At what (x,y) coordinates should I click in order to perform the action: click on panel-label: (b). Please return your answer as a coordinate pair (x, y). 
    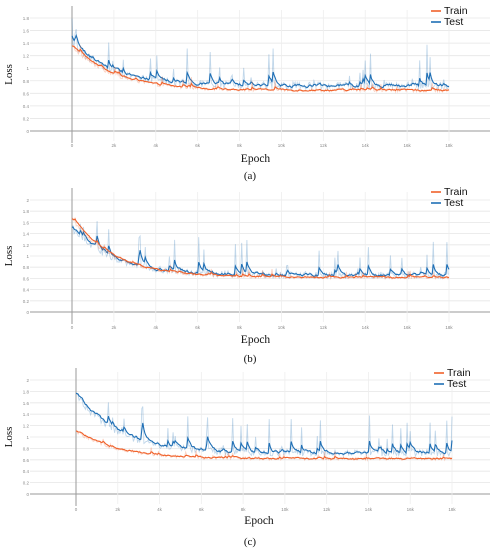
    Looking at the image, I should click on (250, 359).